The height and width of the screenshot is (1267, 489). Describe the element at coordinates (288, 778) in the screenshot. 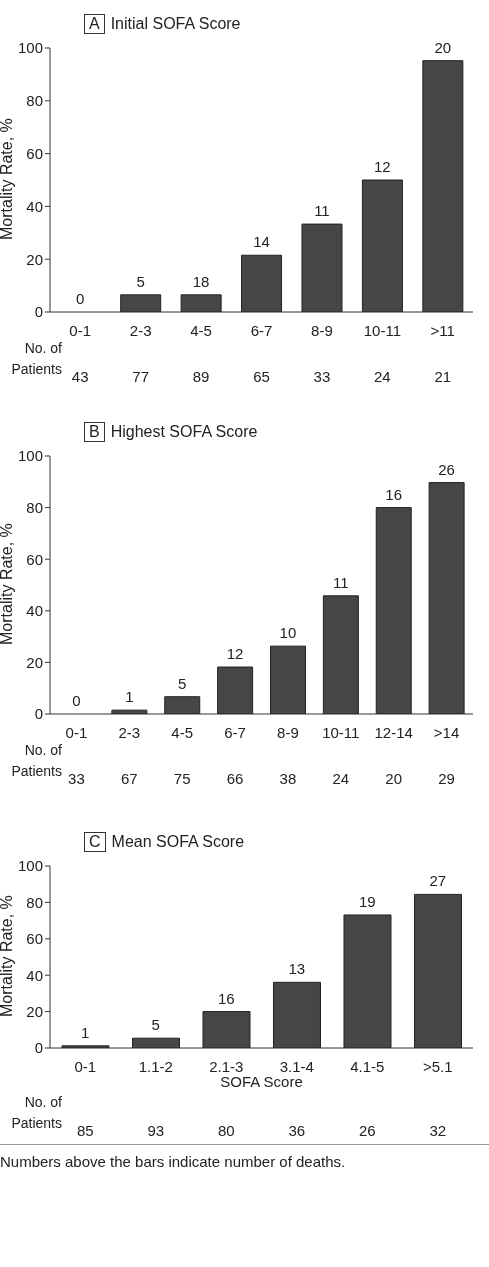

I see `text: 38` at that location.